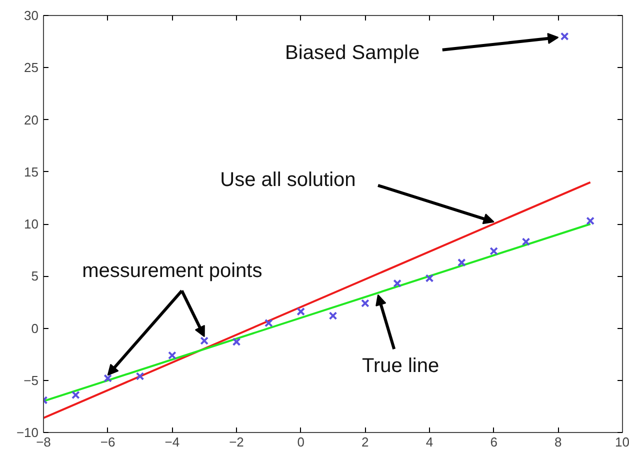  I want to click on y-tick-label: 0, so click(35, 328).